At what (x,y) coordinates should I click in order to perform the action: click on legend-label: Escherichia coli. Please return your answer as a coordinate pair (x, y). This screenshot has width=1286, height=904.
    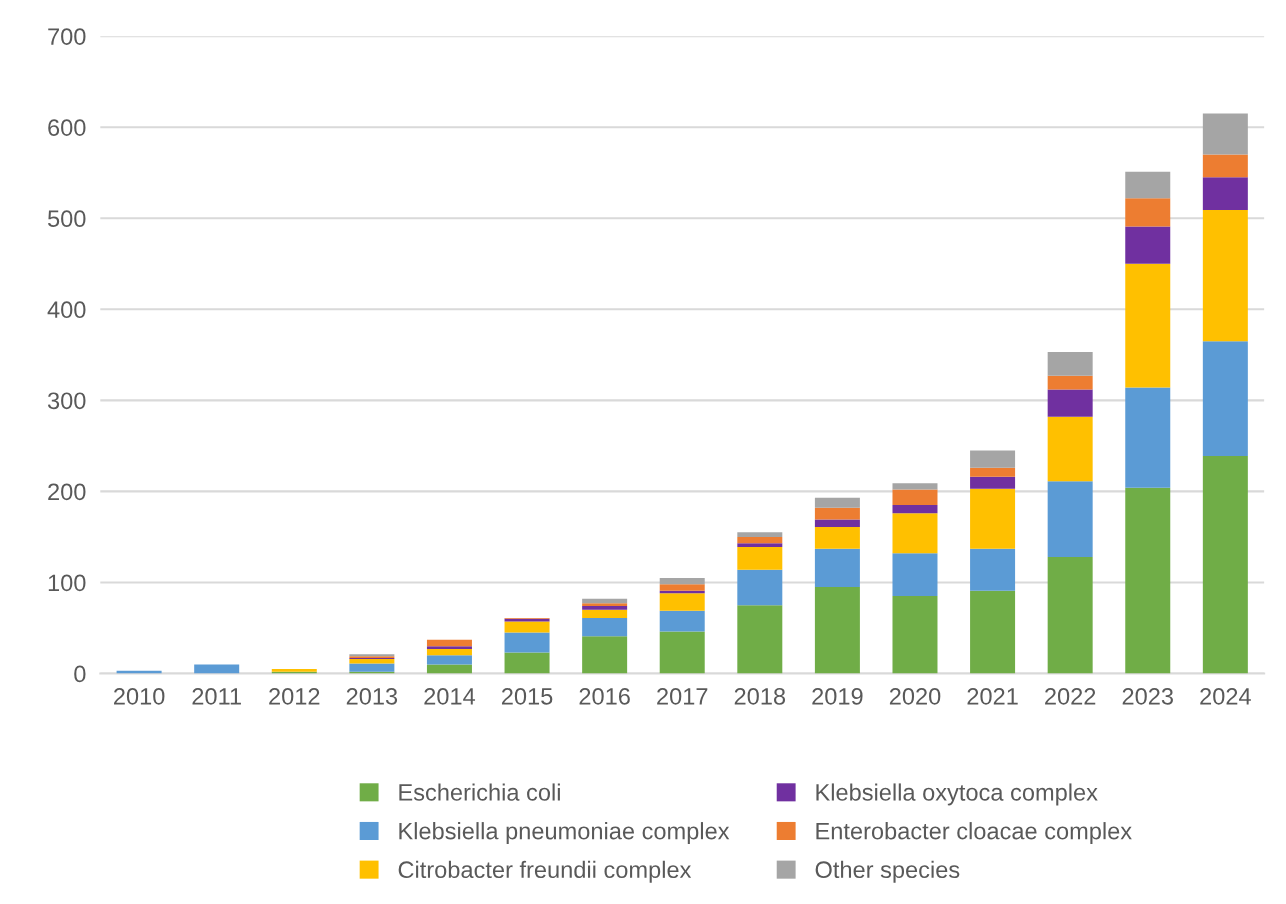
    Looking at the image, I should click on (479, 792).